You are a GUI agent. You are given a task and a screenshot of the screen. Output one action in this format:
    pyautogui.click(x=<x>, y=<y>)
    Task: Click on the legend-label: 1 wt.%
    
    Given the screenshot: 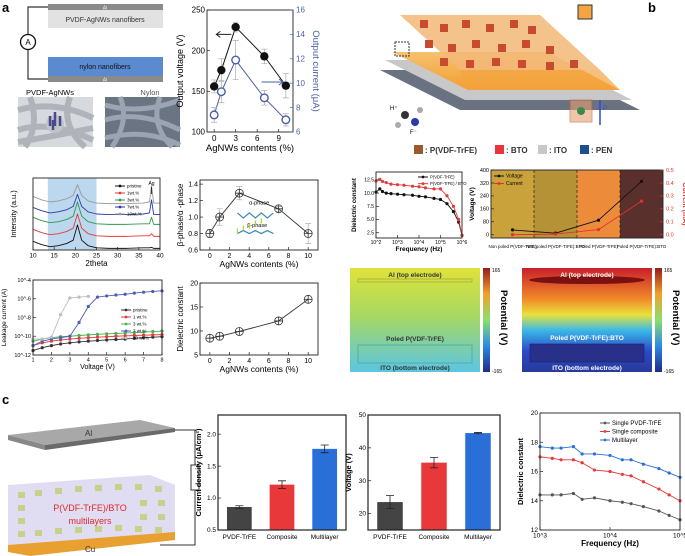 What is the action you would take?
    pyautogui.click(x=140, y=317)
    